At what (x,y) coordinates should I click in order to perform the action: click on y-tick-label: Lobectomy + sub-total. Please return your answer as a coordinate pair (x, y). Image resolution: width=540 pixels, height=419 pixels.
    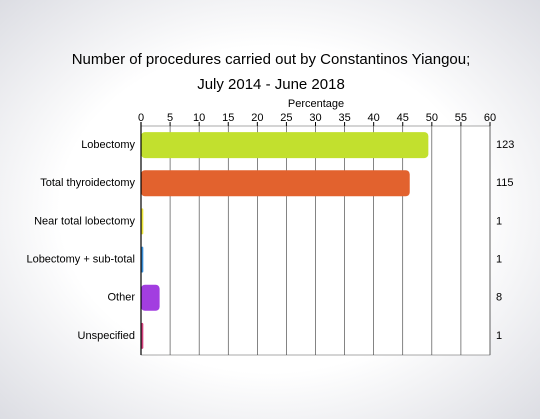
    Looking at the image, I should click on (80, 259).